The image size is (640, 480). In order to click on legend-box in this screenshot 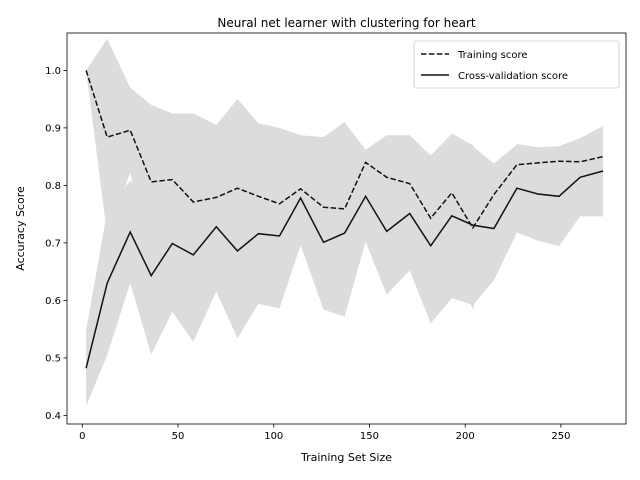, I will do `click(516, 64)`.